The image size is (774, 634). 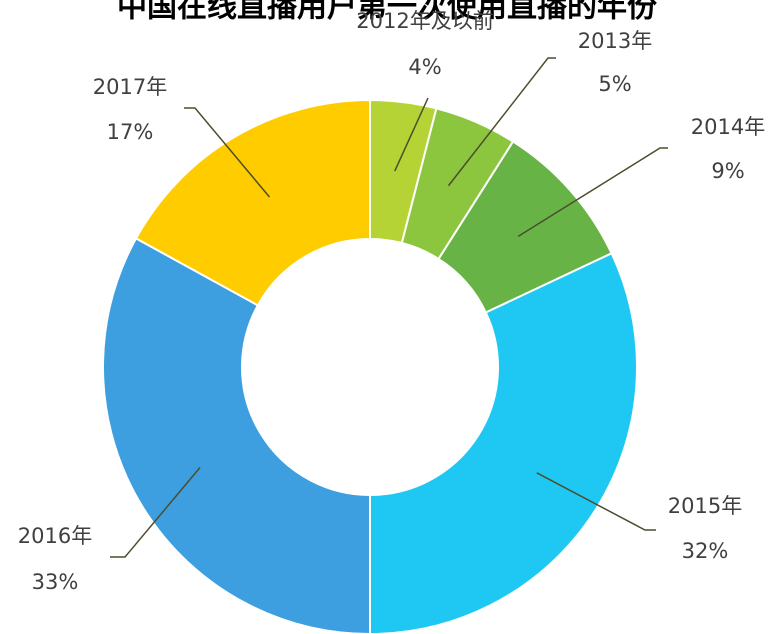 What do you see at coordinates (424, 67) in the screenshot?
I see `slice-value: 4%` at bounding box center [424, 67].